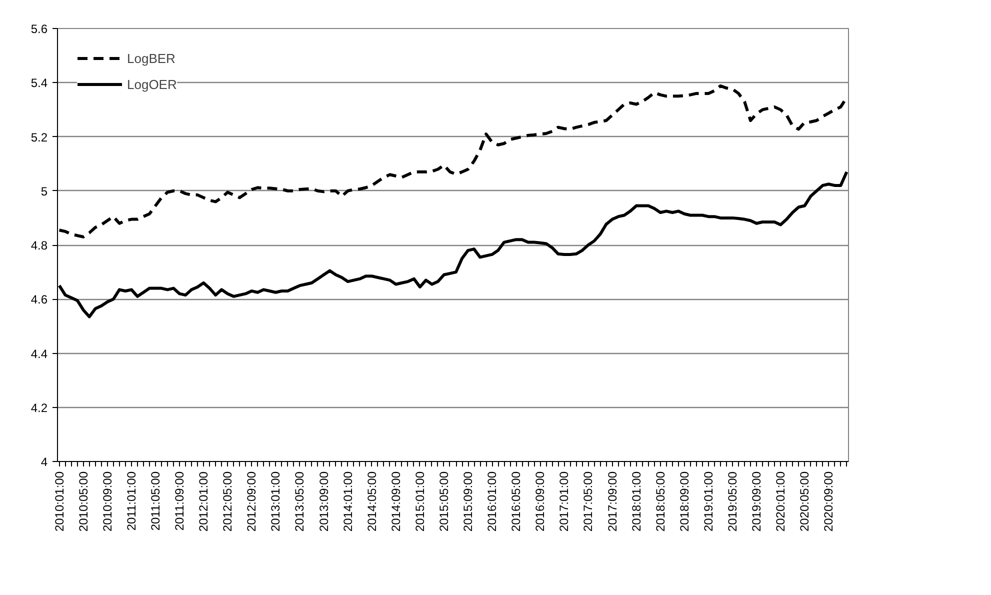  I want to click on y-tick-label: 5.4, so click(39, 83).